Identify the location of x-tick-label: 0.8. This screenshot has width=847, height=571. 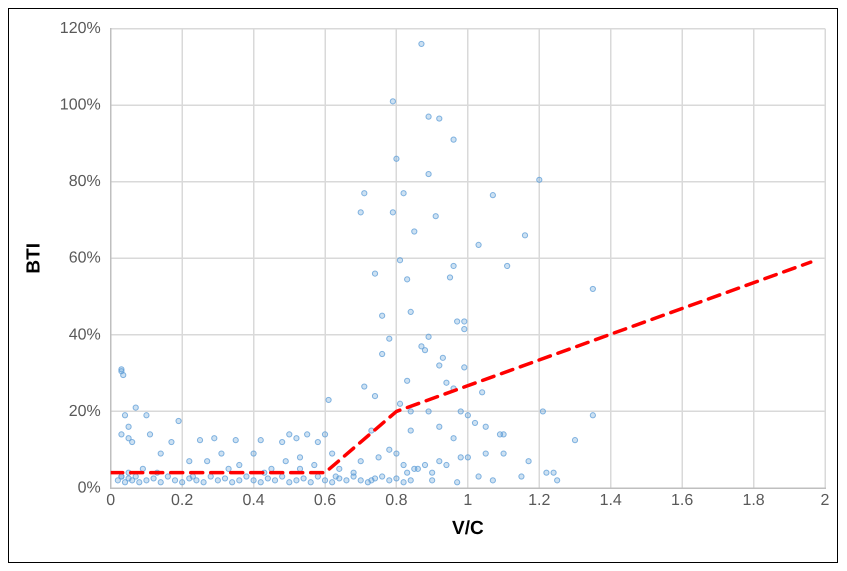
(396, 501).